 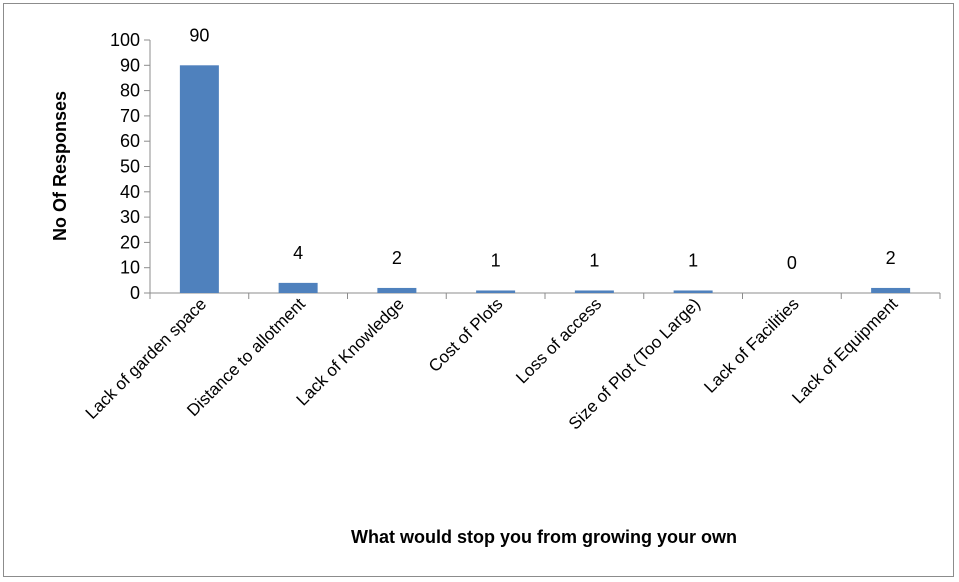 I want to click on y-tick-label: 0, so click(x=135, y=293).